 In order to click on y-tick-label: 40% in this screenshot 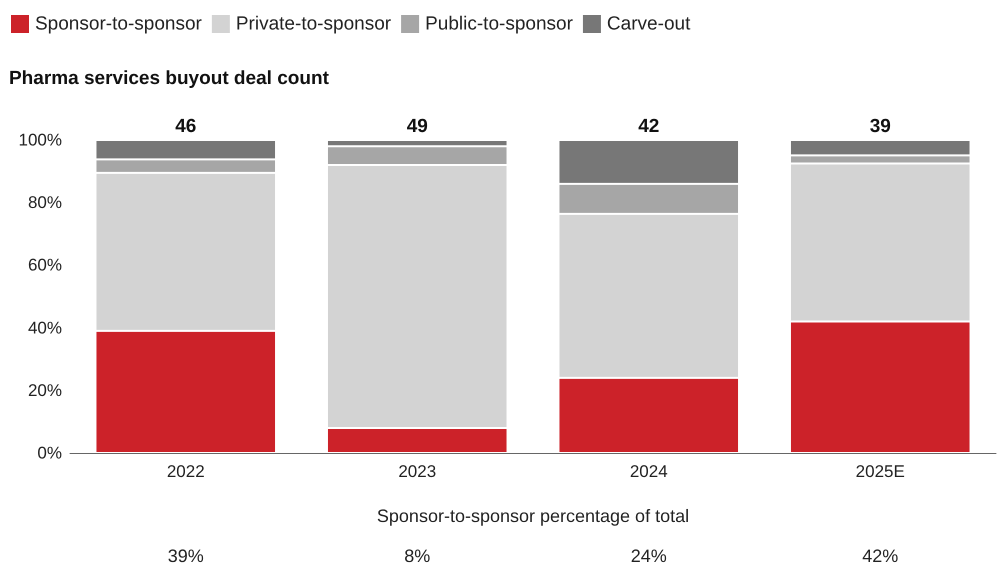, I will do `click(45, 328)`.